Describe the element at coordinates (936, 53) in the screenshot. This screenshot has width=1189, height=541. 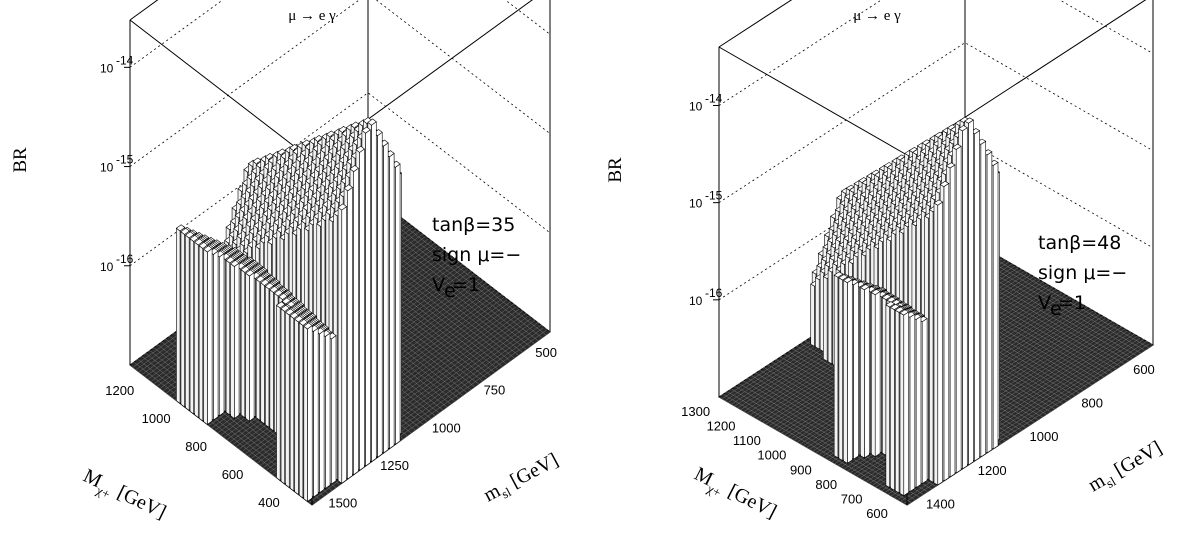
I see `z-grid-line` at that location.